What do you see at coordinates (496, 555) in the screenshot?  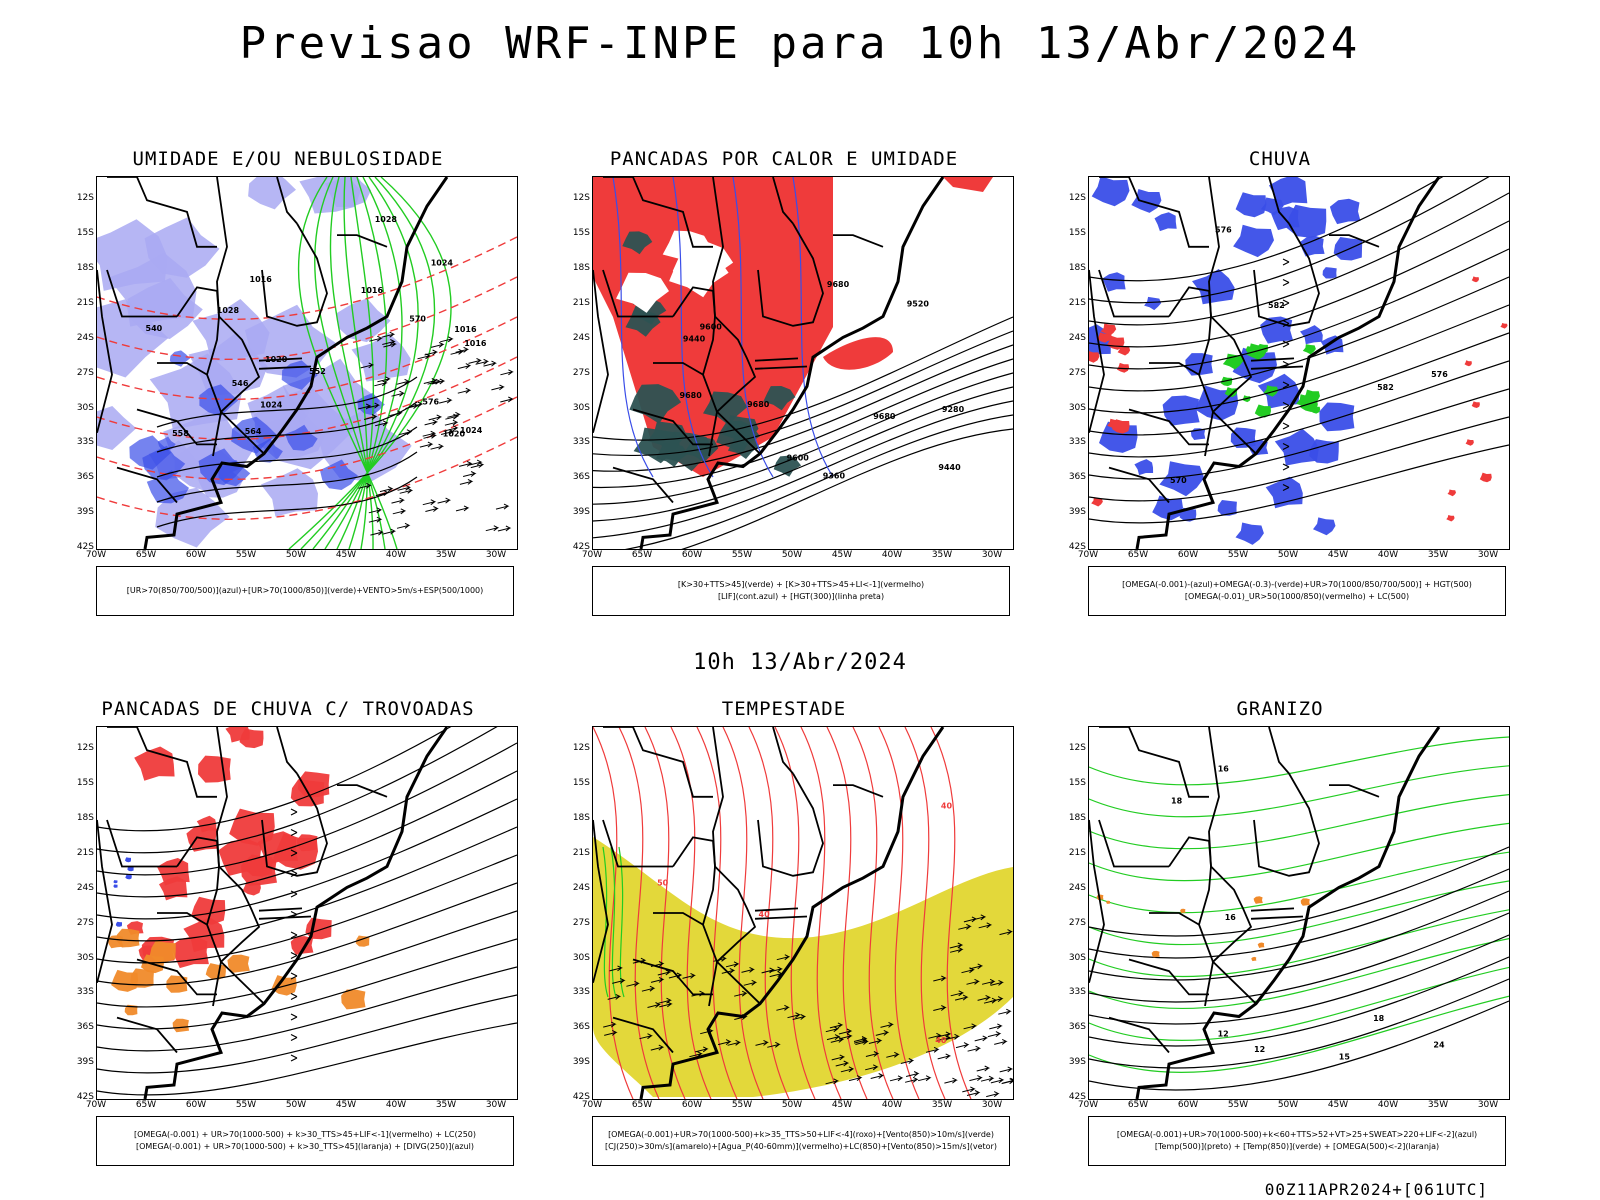 I see `longitude-label: 30W` at bounding box center [496, 555].